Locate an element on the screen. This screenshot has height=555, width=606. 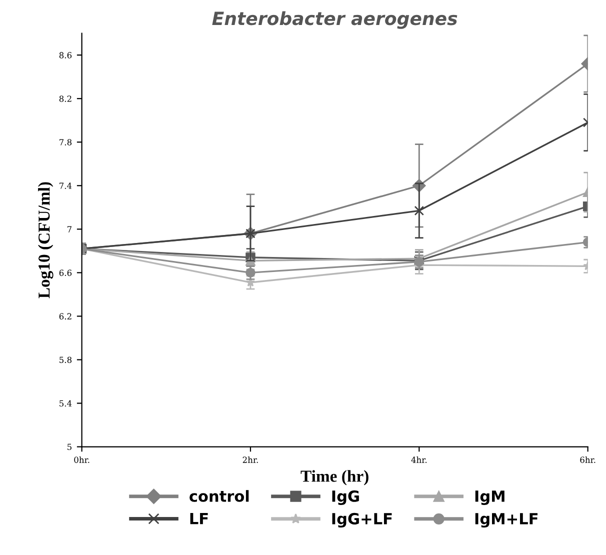
y-tick-label: 8.6 is located at coordinates (65, 55).